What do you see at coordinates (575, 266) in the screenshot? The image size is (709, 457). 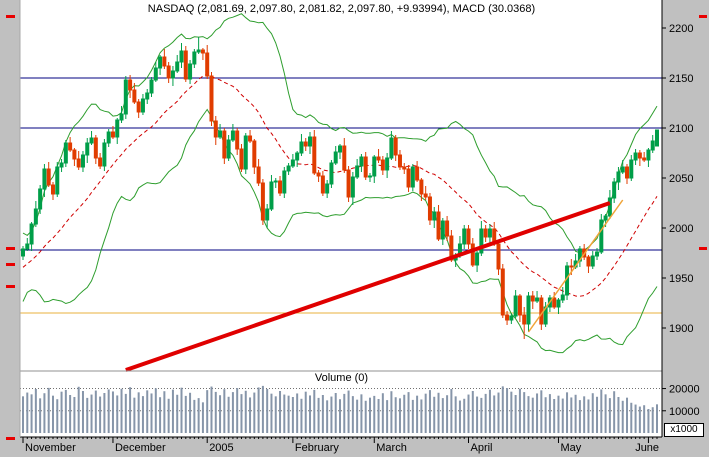 I see `trendline-rising-support-thin` at bounding box center [575, 266].